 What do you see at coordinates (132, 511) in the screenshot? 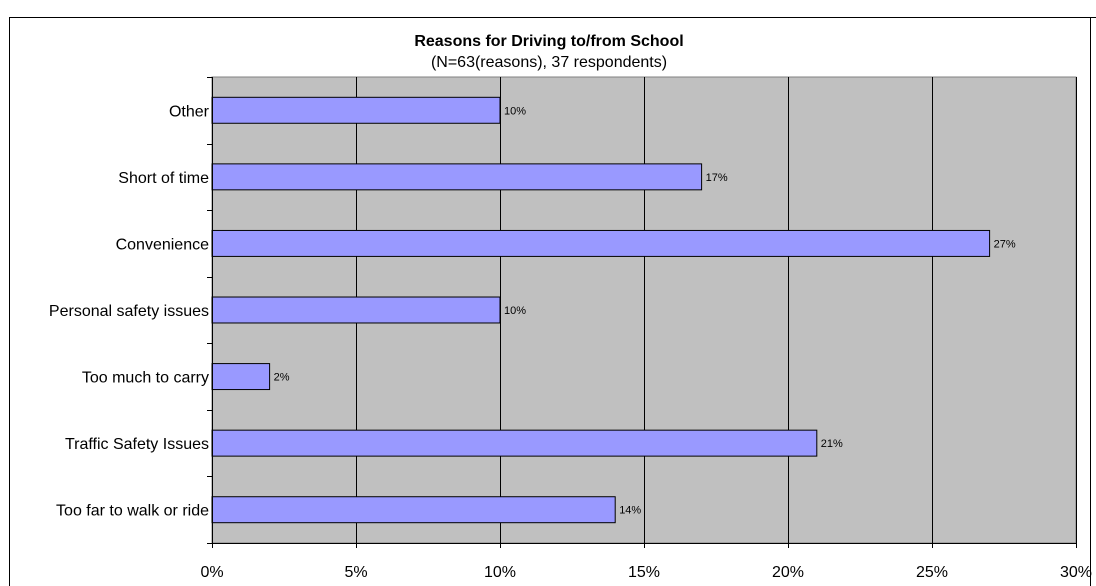
I see `category-label: Too far to walk or ride` at bounding box center [132, 511].